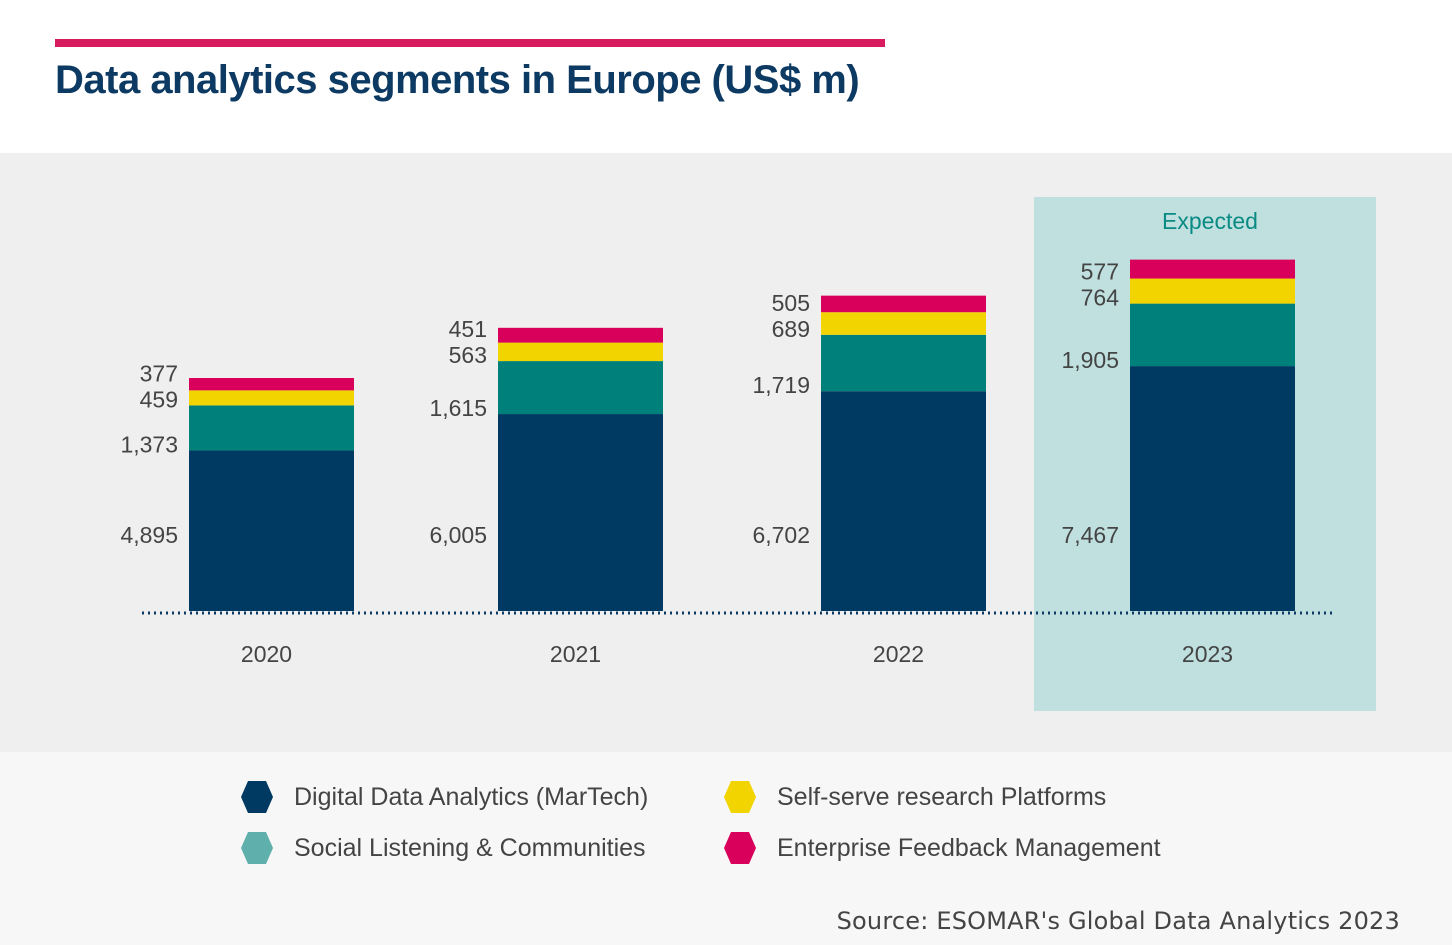 This screenshot has height=945, width=1452. I want to click on x-tick-label: 2023, so click(1207, 654).